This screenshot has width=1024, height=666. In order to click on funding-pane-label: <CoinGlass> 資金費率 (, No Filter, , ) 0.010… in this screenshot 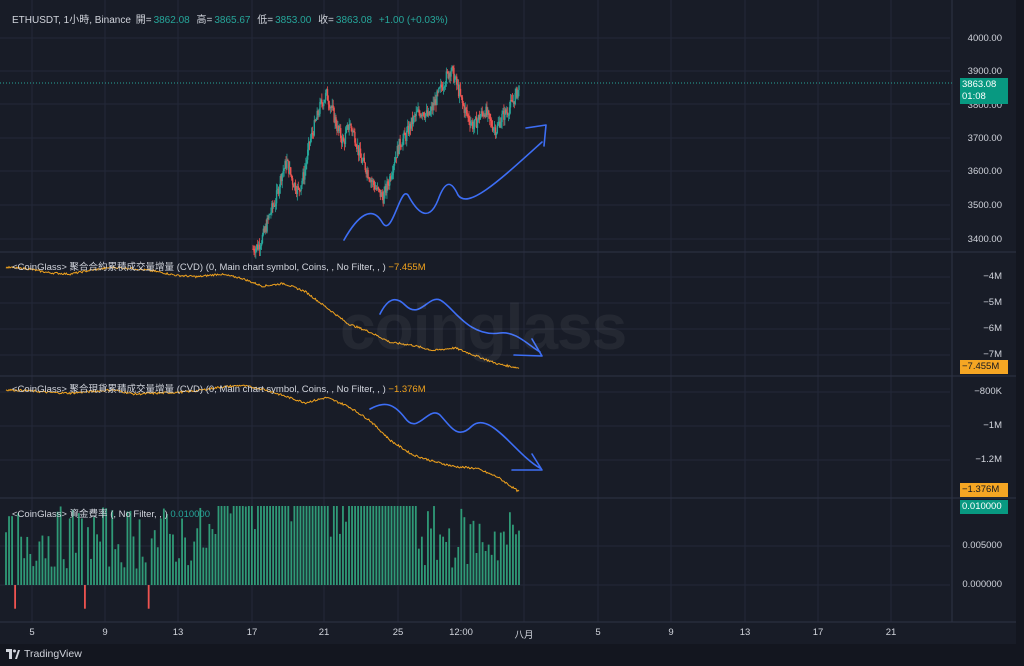, I will do `click(111, 514)`.